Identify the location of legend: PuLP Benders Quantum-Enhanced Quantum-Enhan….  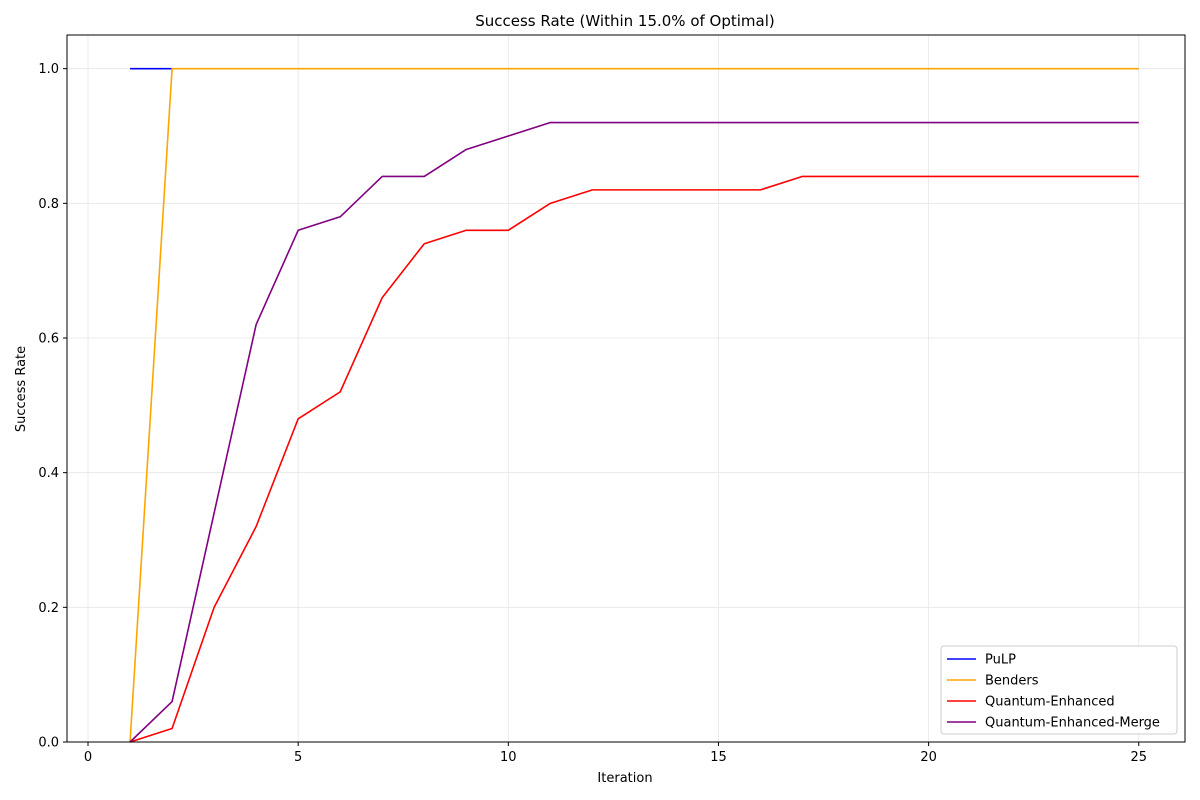
(1059, 690).